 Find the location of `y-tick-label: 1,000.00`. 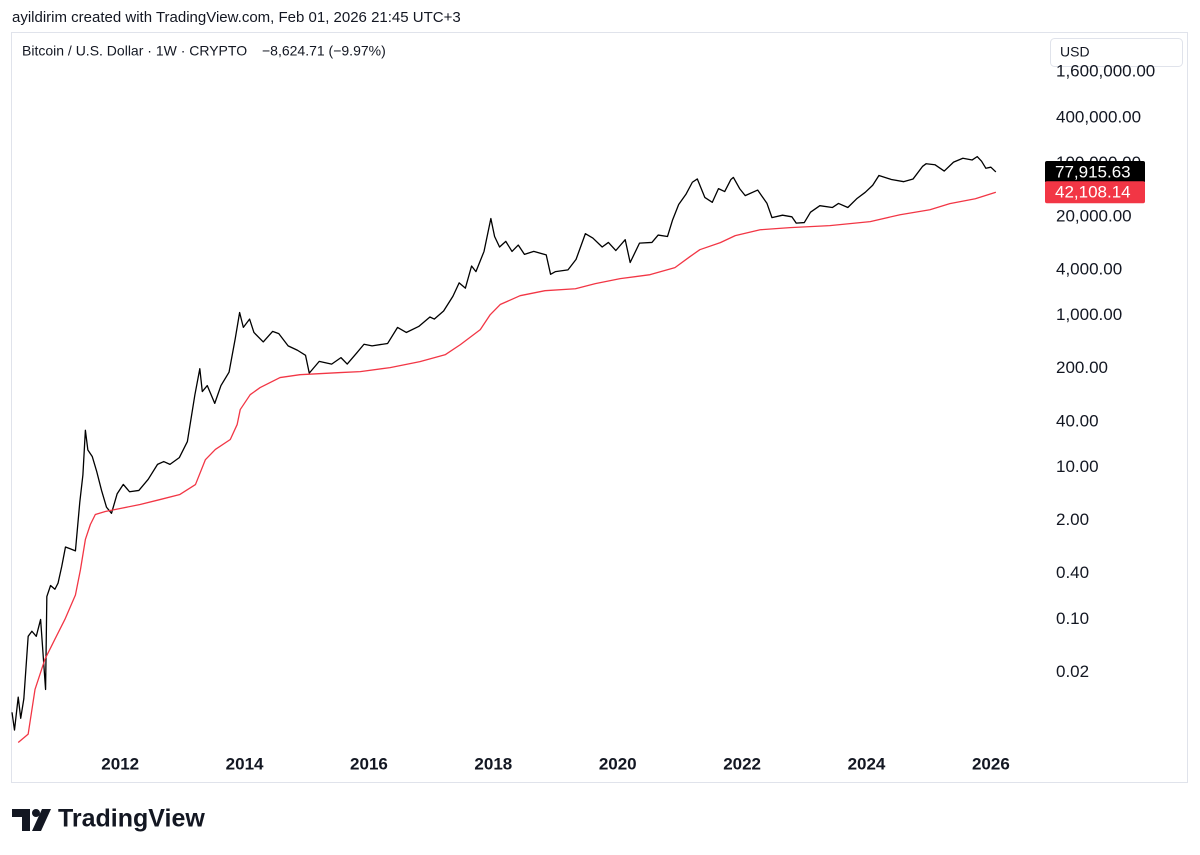

y-tick-label: 1,000.00 is located at coordinates (1089, 314).